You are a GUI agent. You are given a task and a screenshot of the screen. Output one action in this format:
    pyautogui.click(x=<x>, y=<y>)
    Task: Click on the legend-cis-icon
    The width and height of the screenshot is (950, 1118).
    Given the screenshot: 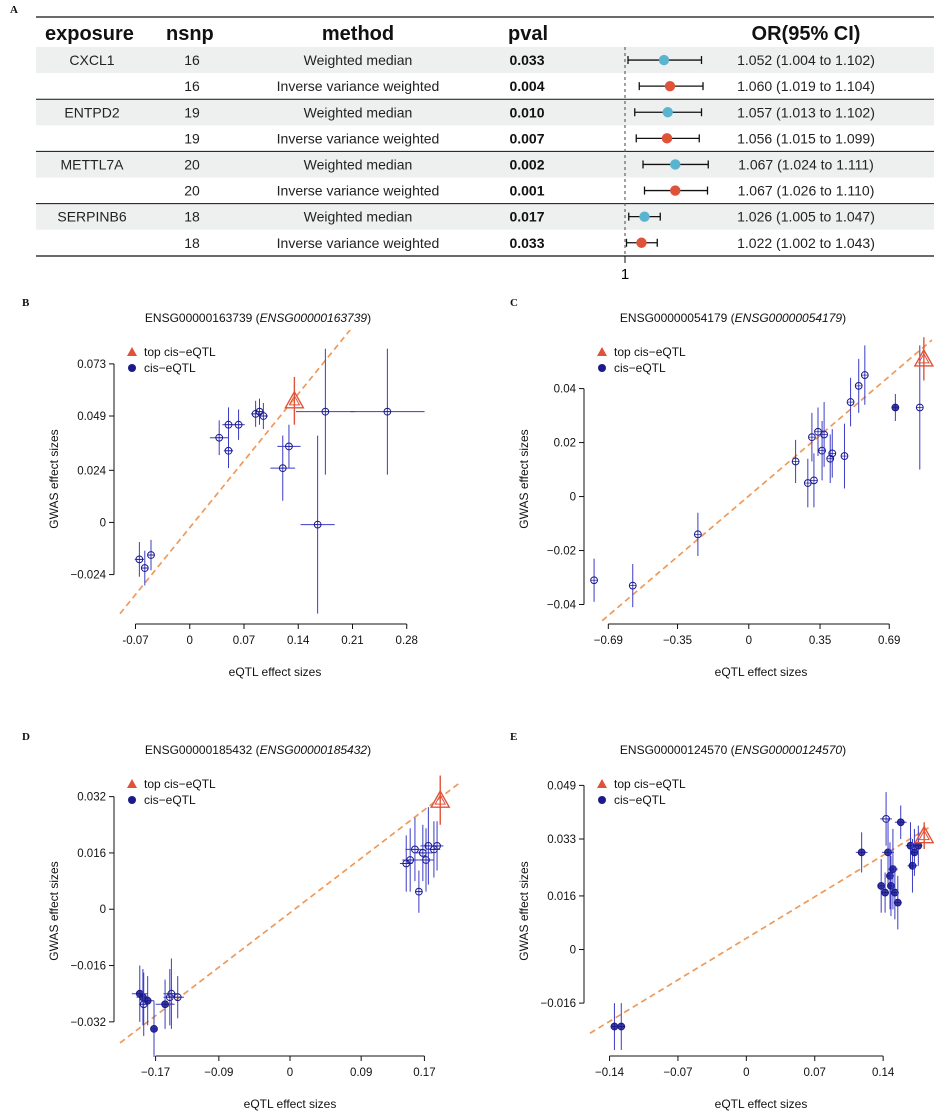 What is the action you would take?
    pyautogui.click(x=132, y=800)
    